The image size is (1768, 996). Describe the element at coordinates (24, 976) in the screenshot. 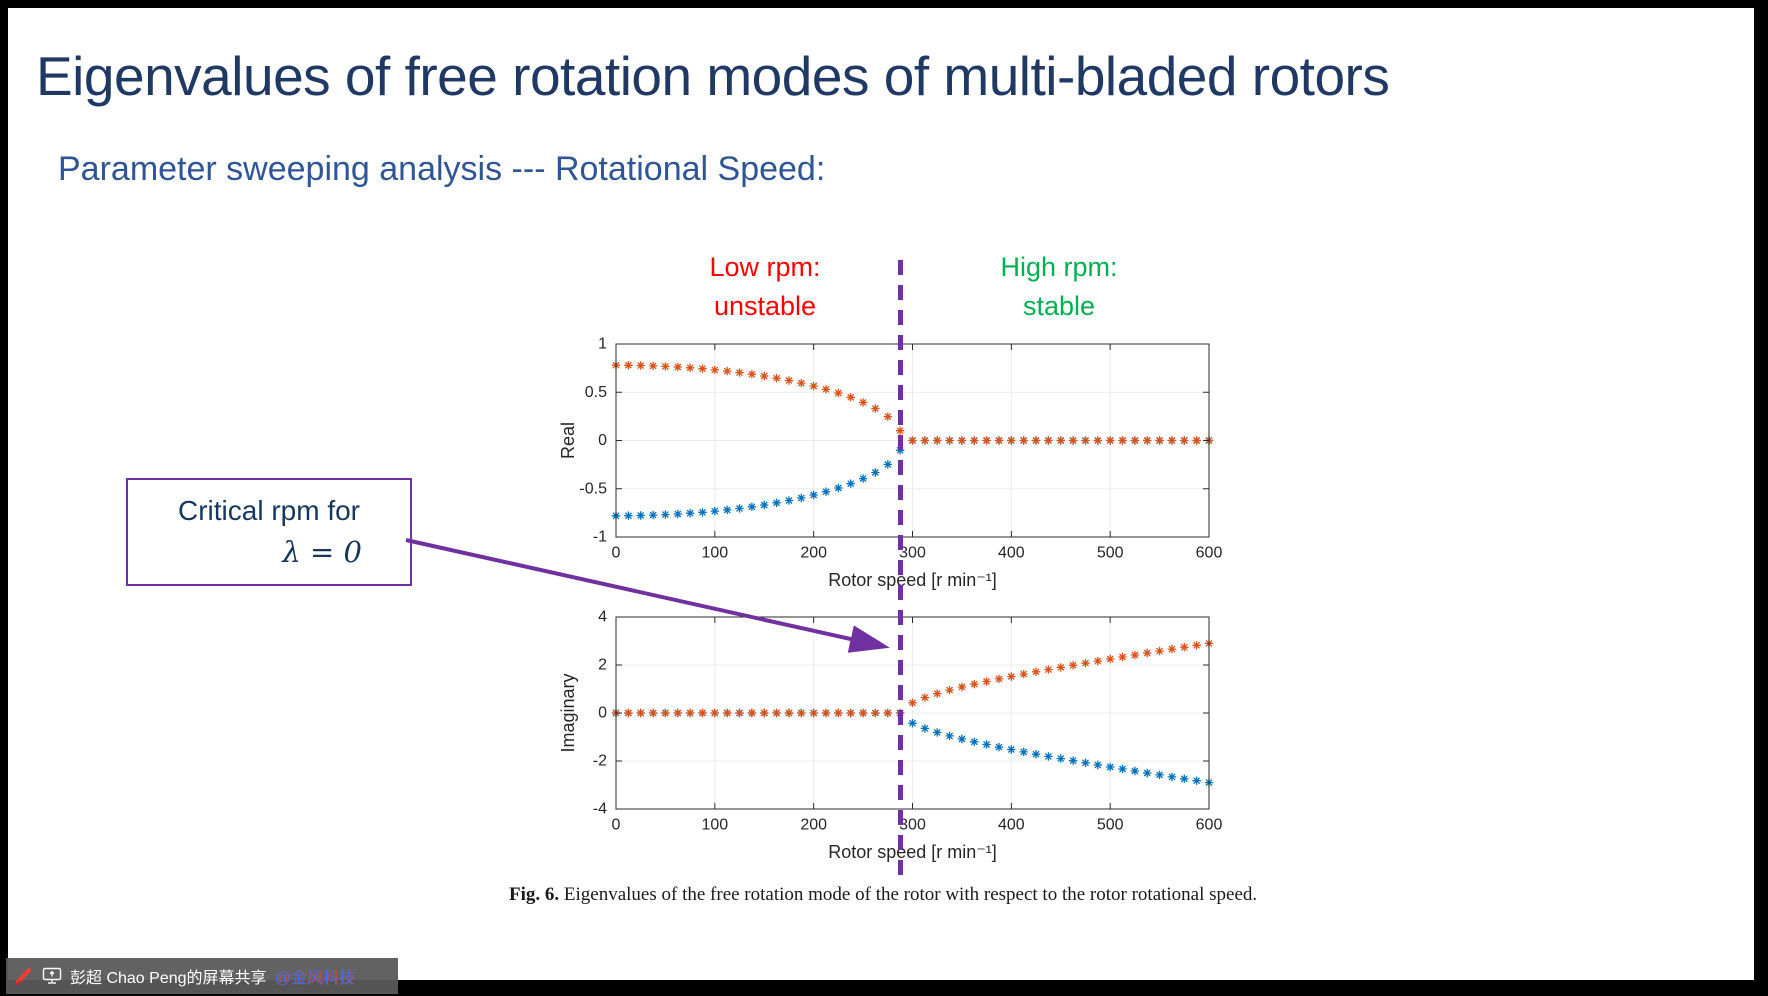

I see `annotation-pen-icon` at that location.